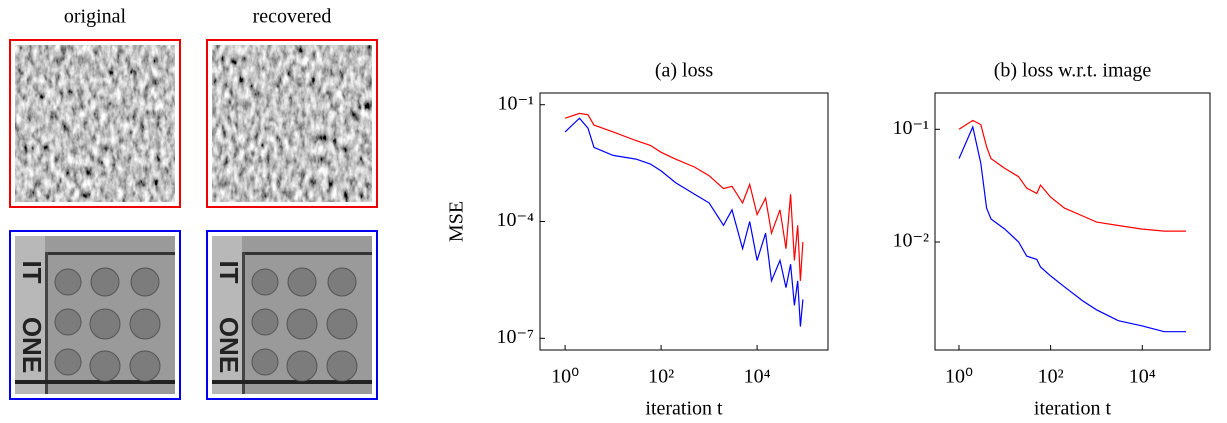 Image resolution: width=1227 pixels, height=423 pixels. I want to click on chart-title: (a) loss, so click(684, 71).